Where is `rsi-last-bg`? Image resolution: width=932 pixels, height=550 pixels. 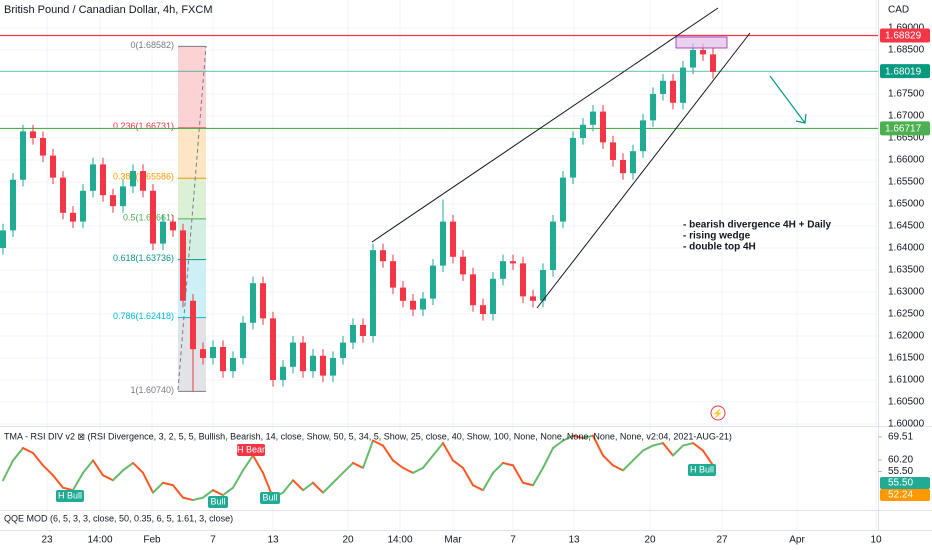
rsi-last-bg is located at coordinates (905, 483).